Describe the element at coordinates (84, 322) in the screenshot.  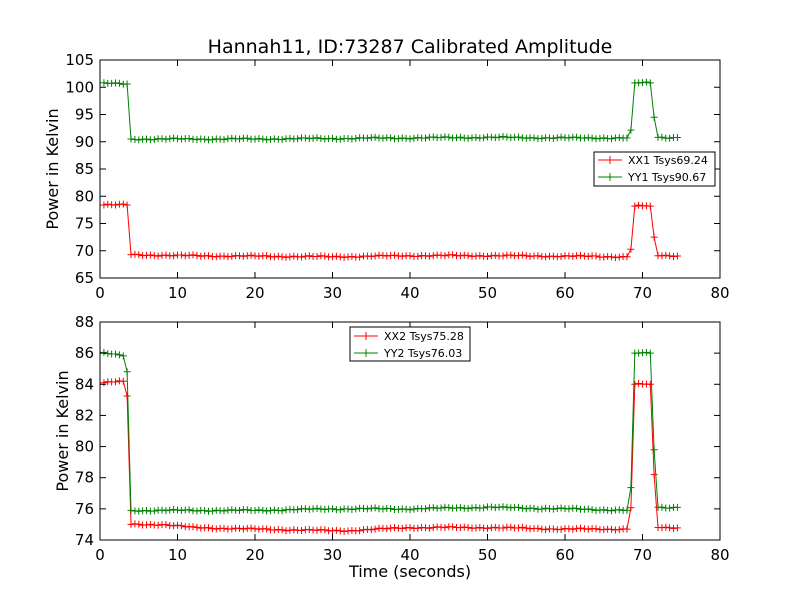
I see `bottom-y-tick-label: 88` at that location.